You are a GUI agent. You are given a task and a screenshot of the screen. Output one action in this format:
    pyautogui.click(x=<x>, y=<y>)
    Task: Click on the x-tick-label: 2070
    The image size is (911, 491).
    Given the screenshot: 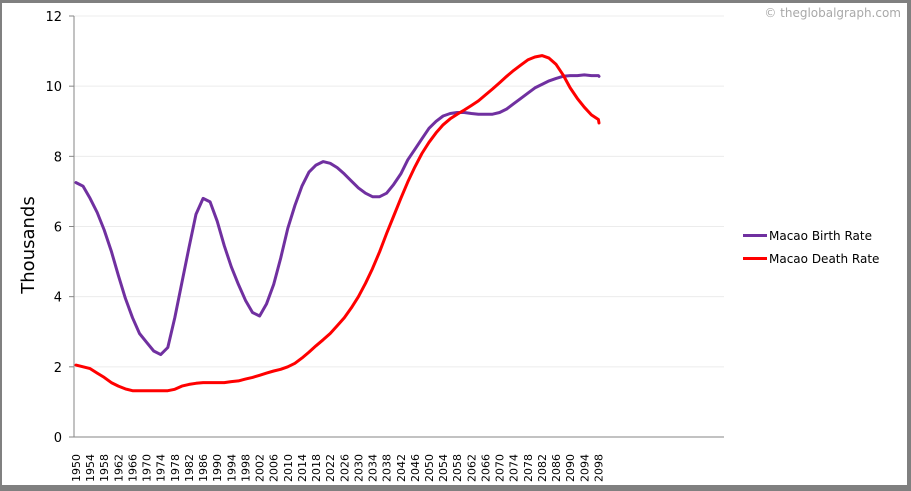 What is the action you would take?
    pyautogui.click(x=500, y=468)
    